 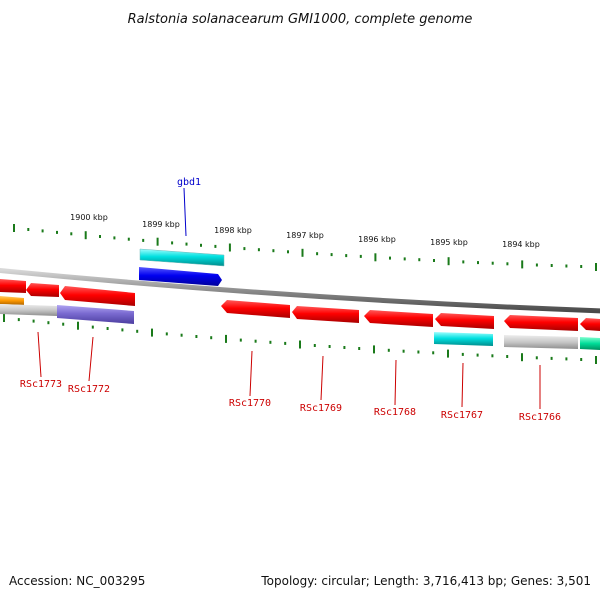 What do you see at coordinates (300, 290) in the screenshot?
I see `genome-backbone` at bounding box center [300, 290].